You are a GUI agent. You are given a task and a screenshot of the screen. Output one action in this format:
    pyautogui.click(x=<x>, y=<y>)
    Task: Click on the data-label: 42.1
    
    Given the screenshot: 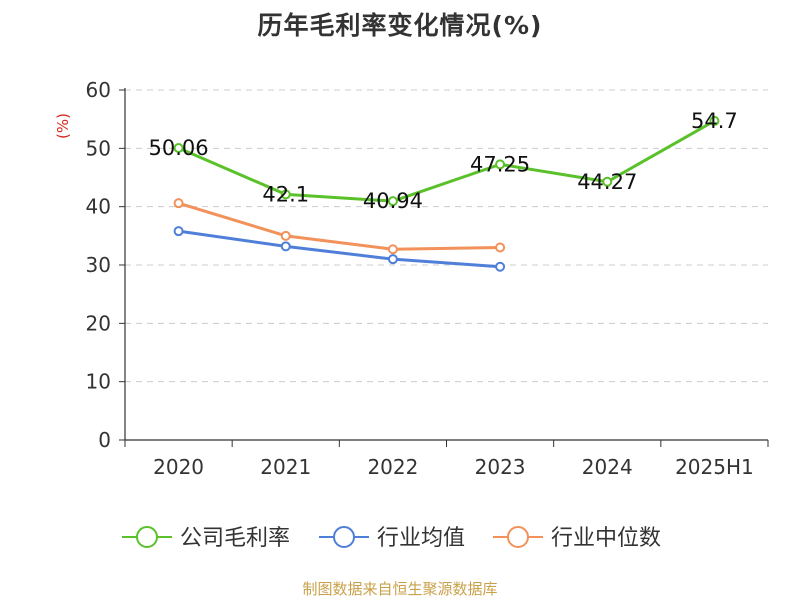 What is the action you would take?
    pyautogui.click(x=285, y=194)
    